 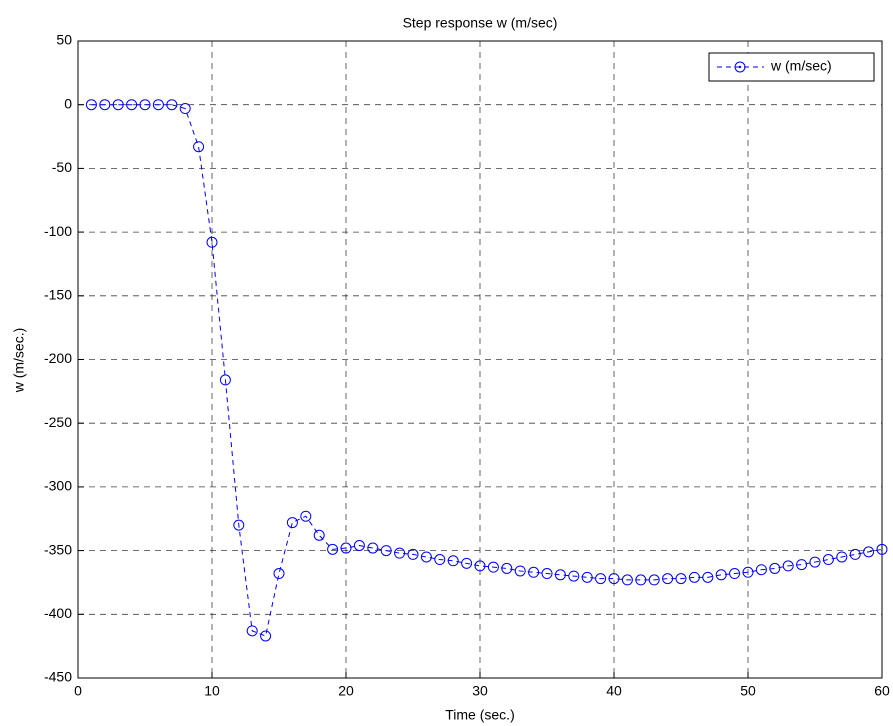 What do you see at coordinates (212, 691) in the screenshot?
I see `x-tick-label: 10` at bounding box center [212, 691].